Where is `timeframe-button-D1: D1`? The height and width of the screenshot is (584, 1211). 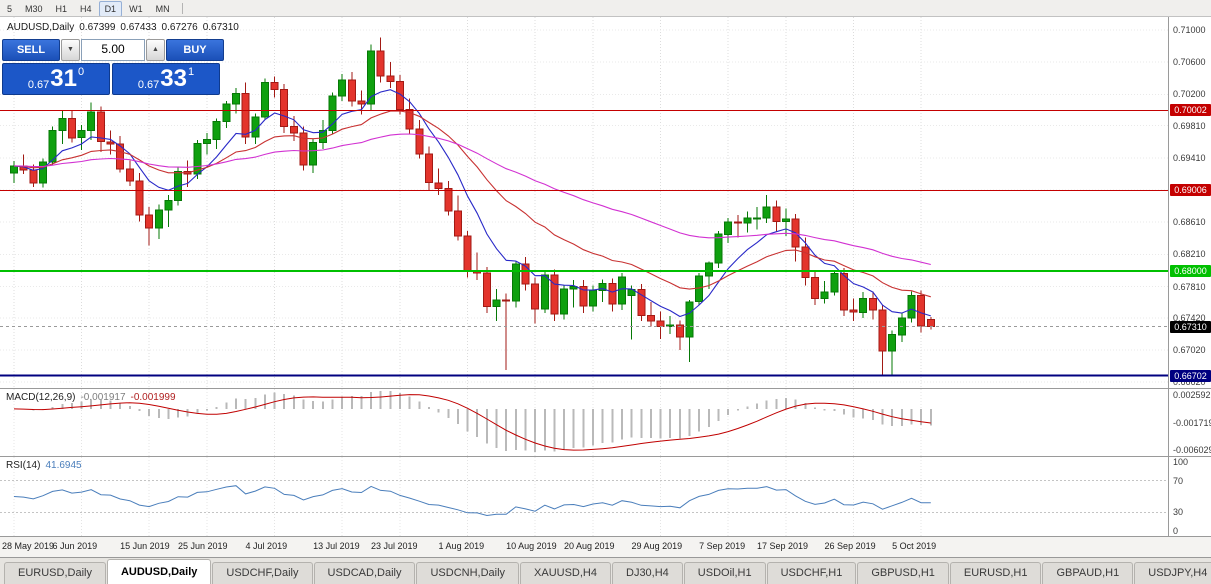 timeframe-button-D1: D1 is located at coordinates (110, 8).